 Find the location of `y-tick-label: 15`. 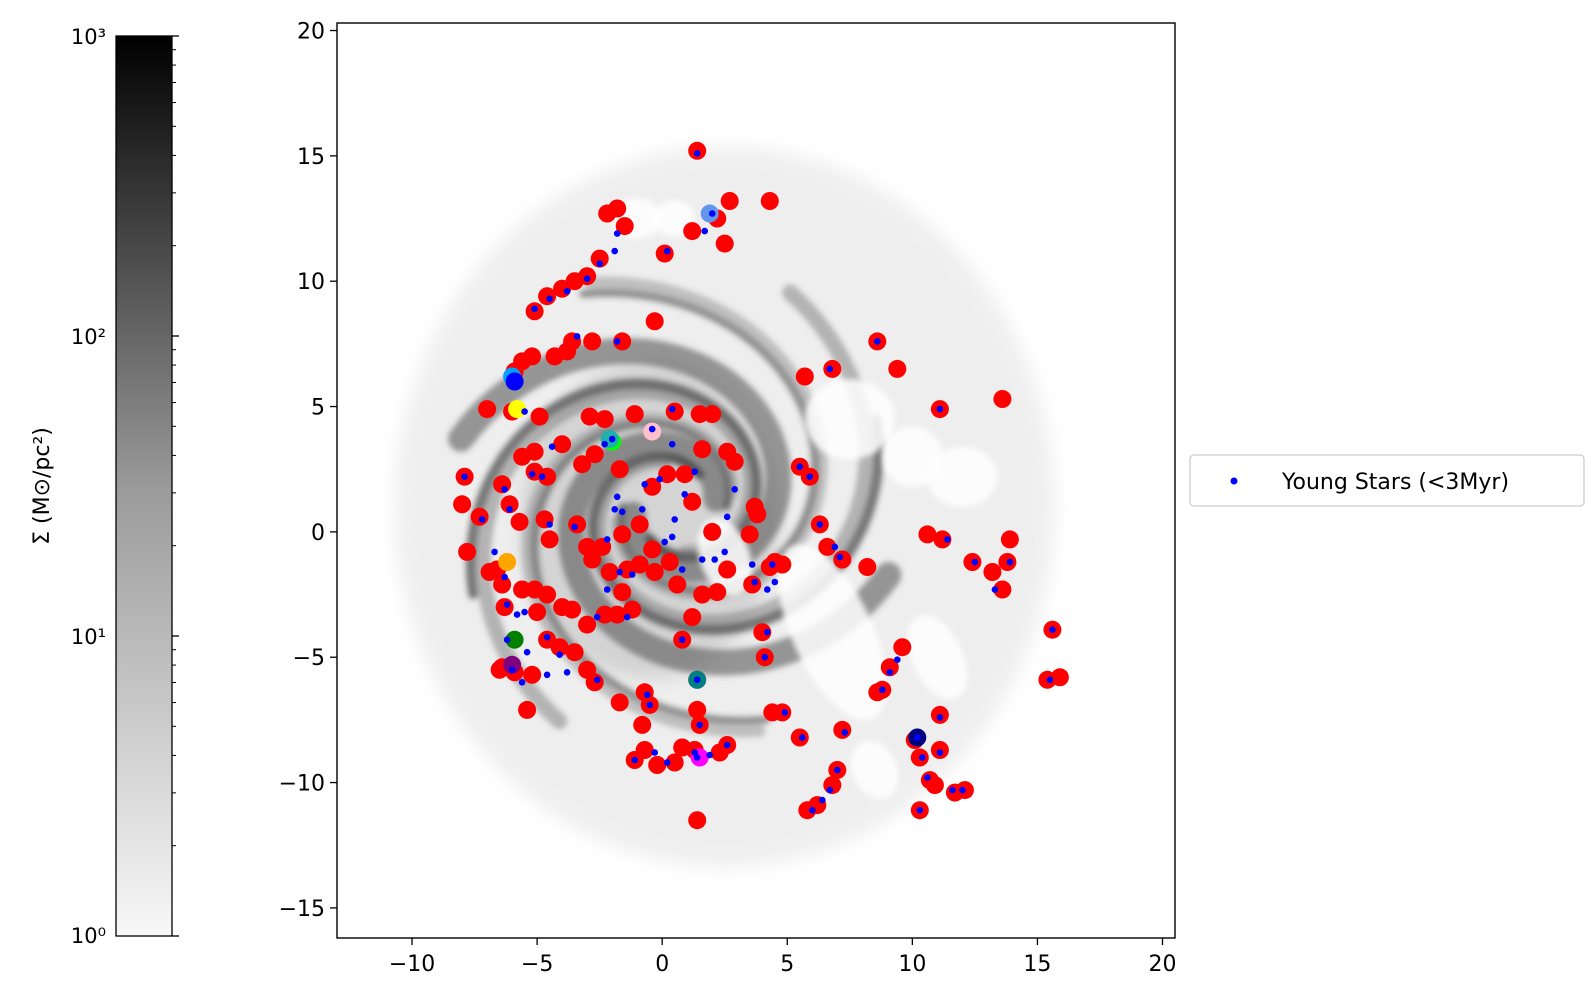

y-tick-label: 15 is located at coordinates (311, 157).